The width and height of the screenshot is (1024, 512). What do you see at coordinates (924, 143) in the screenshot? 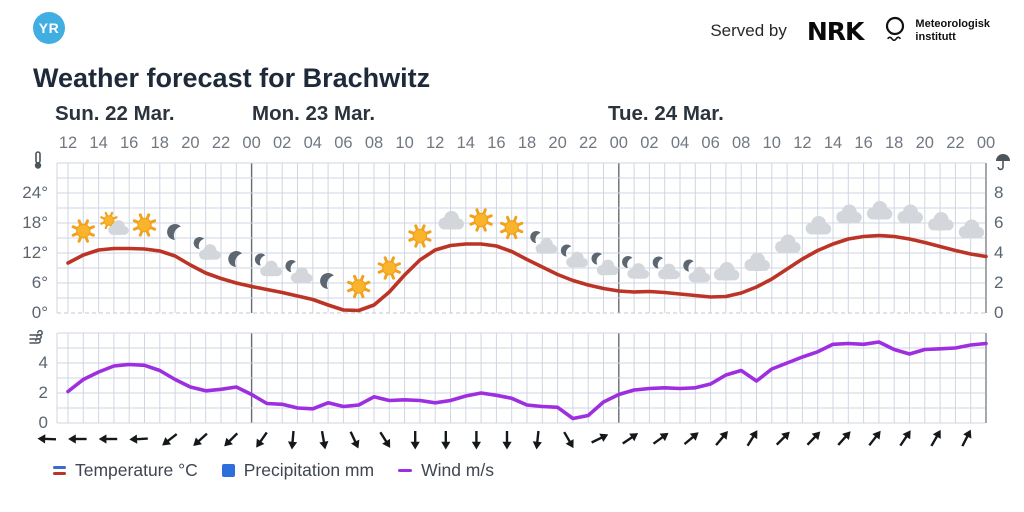
I see `hour-label: 20` at bounding box center [924, 143].